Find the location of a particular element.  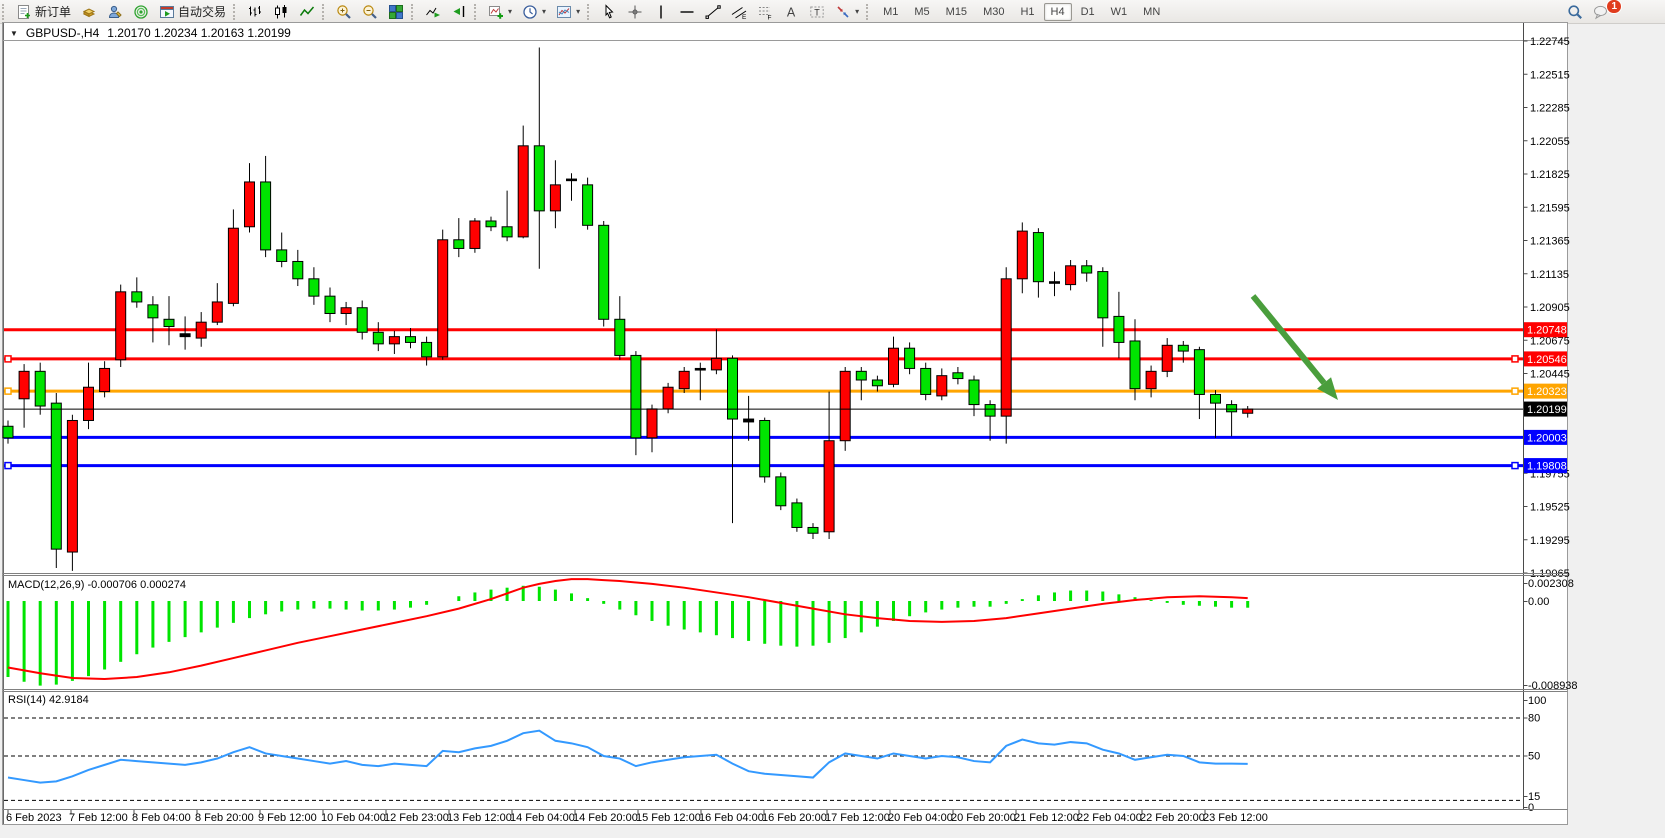

candlestick-button is located at coordinates (281, 12).